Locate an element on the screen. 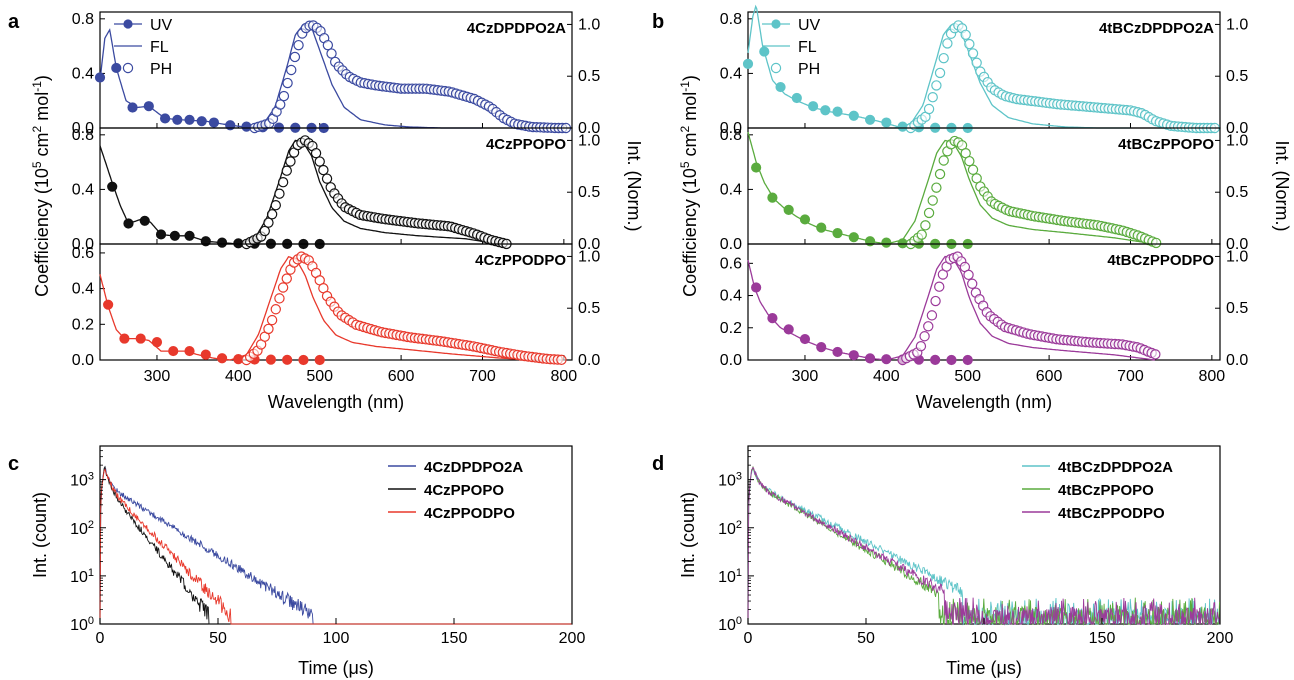 The height and width of the screenshot is (680, 1294). panel-label-a: a is located at coordinates (14, 22).